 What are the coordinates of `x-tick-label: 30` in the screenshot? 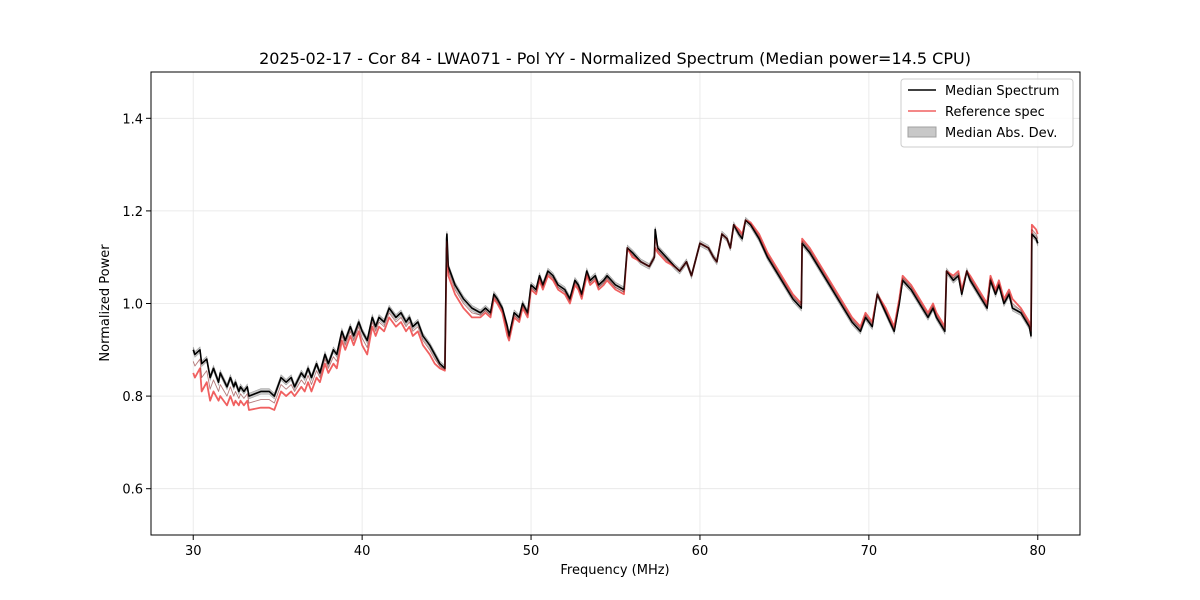 It's located at (193, 551).